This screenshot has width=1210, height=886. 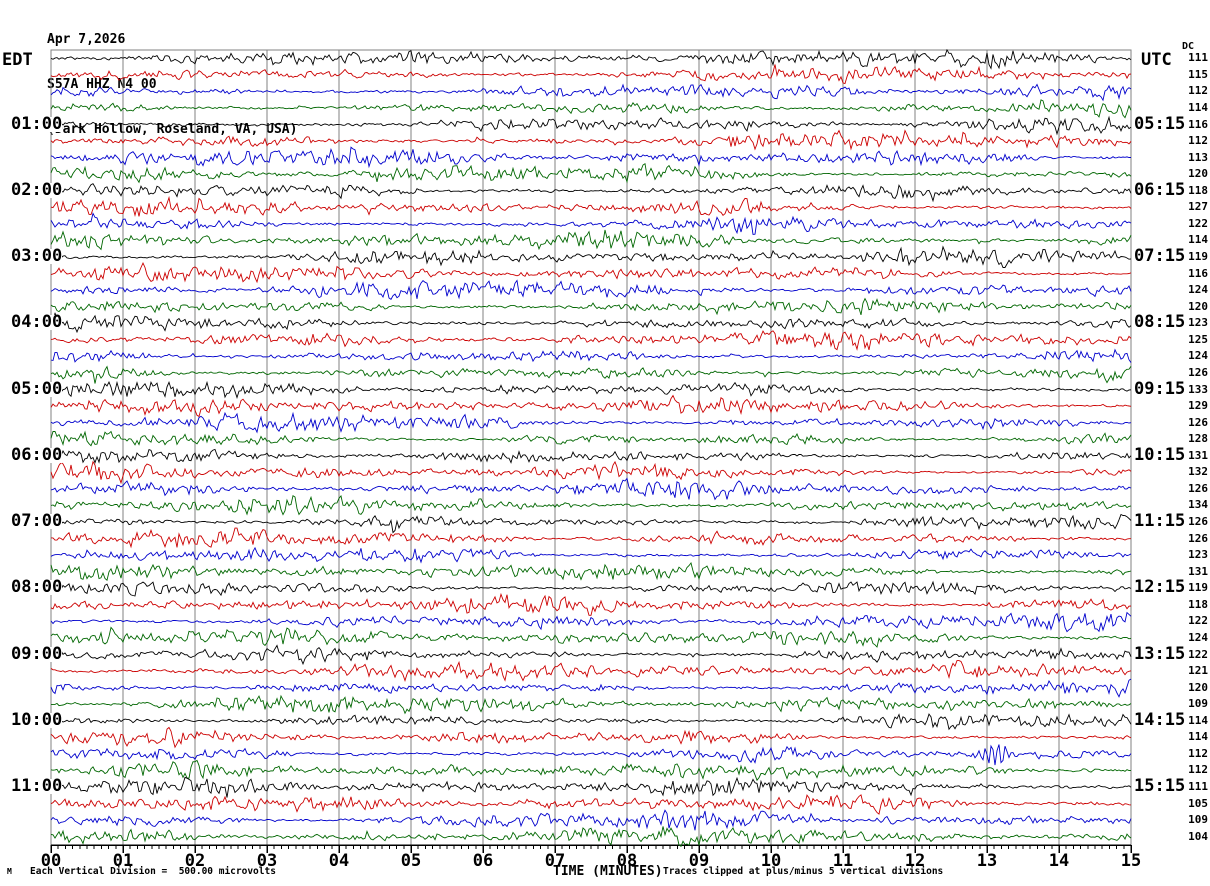 What do you see at coordinates (102, 84) in the screenshot?
I see `header-station: S57A HHZ N4 00` at bounding box center [102, 84].